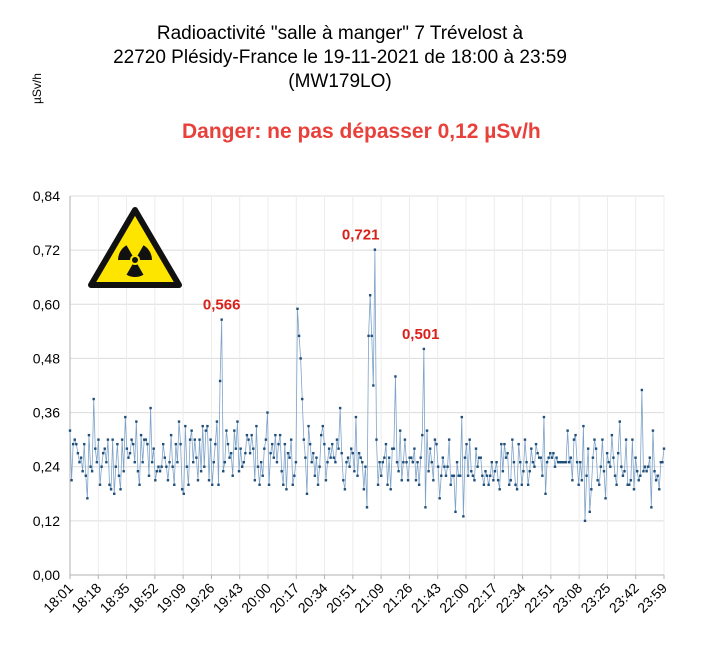 Image resolution: width=704 pixels, height=645 pixels. What do you see at coordinates (171, 598) in the screenshot?
I see `x-tick-label: 19:09` at bounding box center [171, 598].